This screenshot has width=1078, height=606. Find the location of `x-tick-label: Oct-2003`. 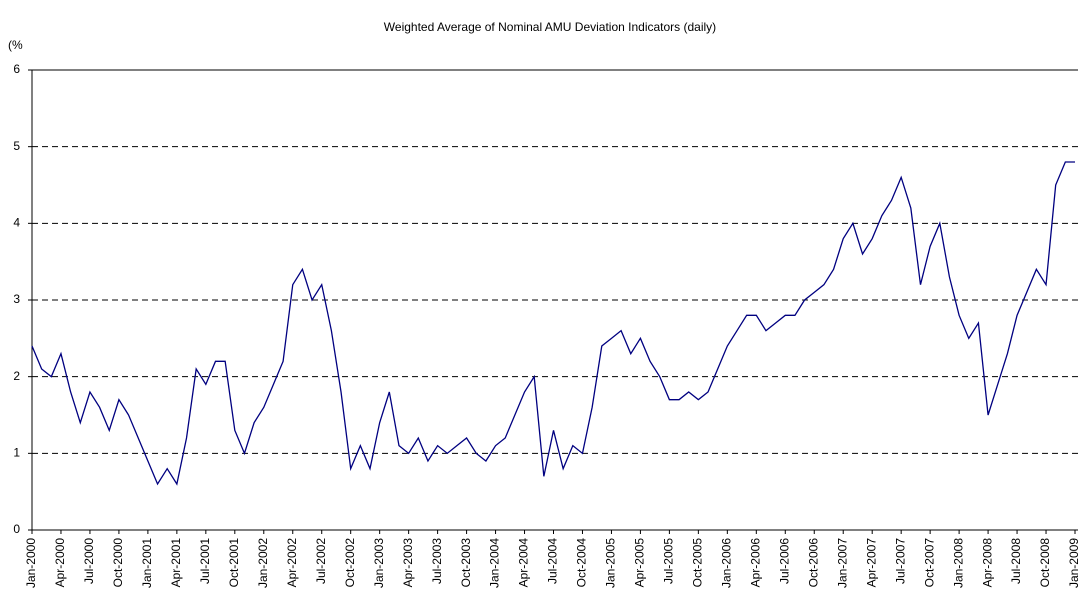

x-tick-label: Oct-2003 is located at coordinates (466, 563).